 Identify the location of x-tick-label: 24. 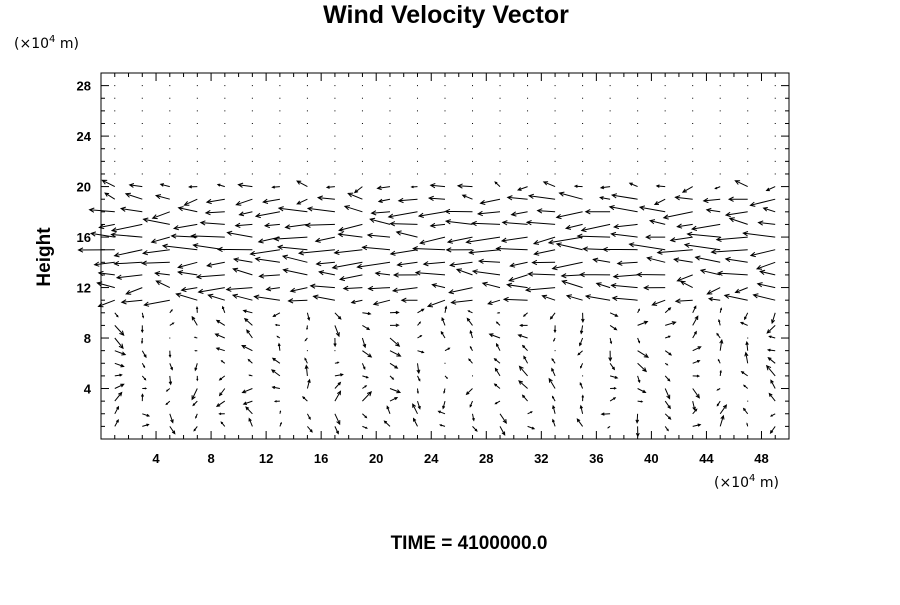
(431, 458).